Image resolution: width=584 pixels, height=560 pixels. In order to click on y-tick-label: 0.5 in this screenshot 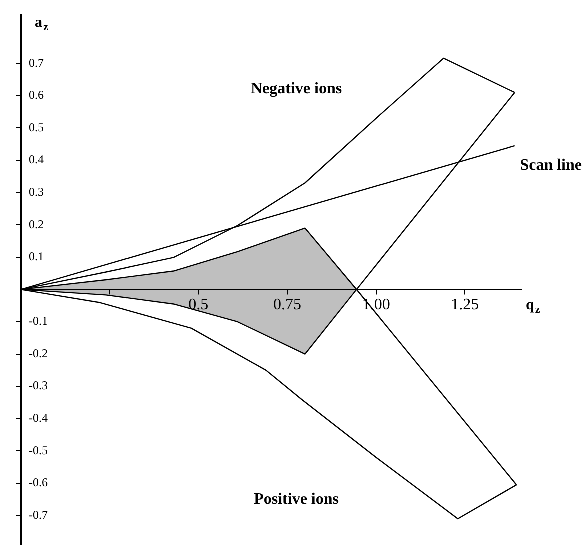, I will do `click(36, 127)`.